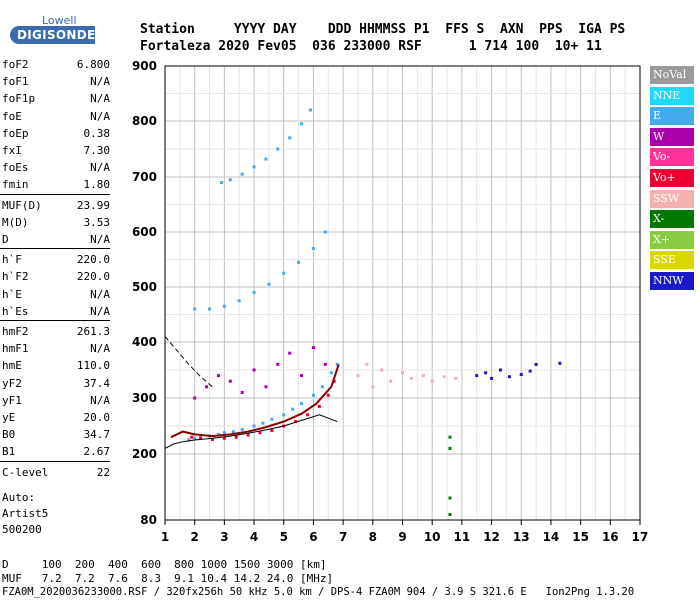 This screenshot has width=700, height=600. Describe the element at coordinates (462, 537) in the screenshot. I see `x-tick-label: 11` at that location.